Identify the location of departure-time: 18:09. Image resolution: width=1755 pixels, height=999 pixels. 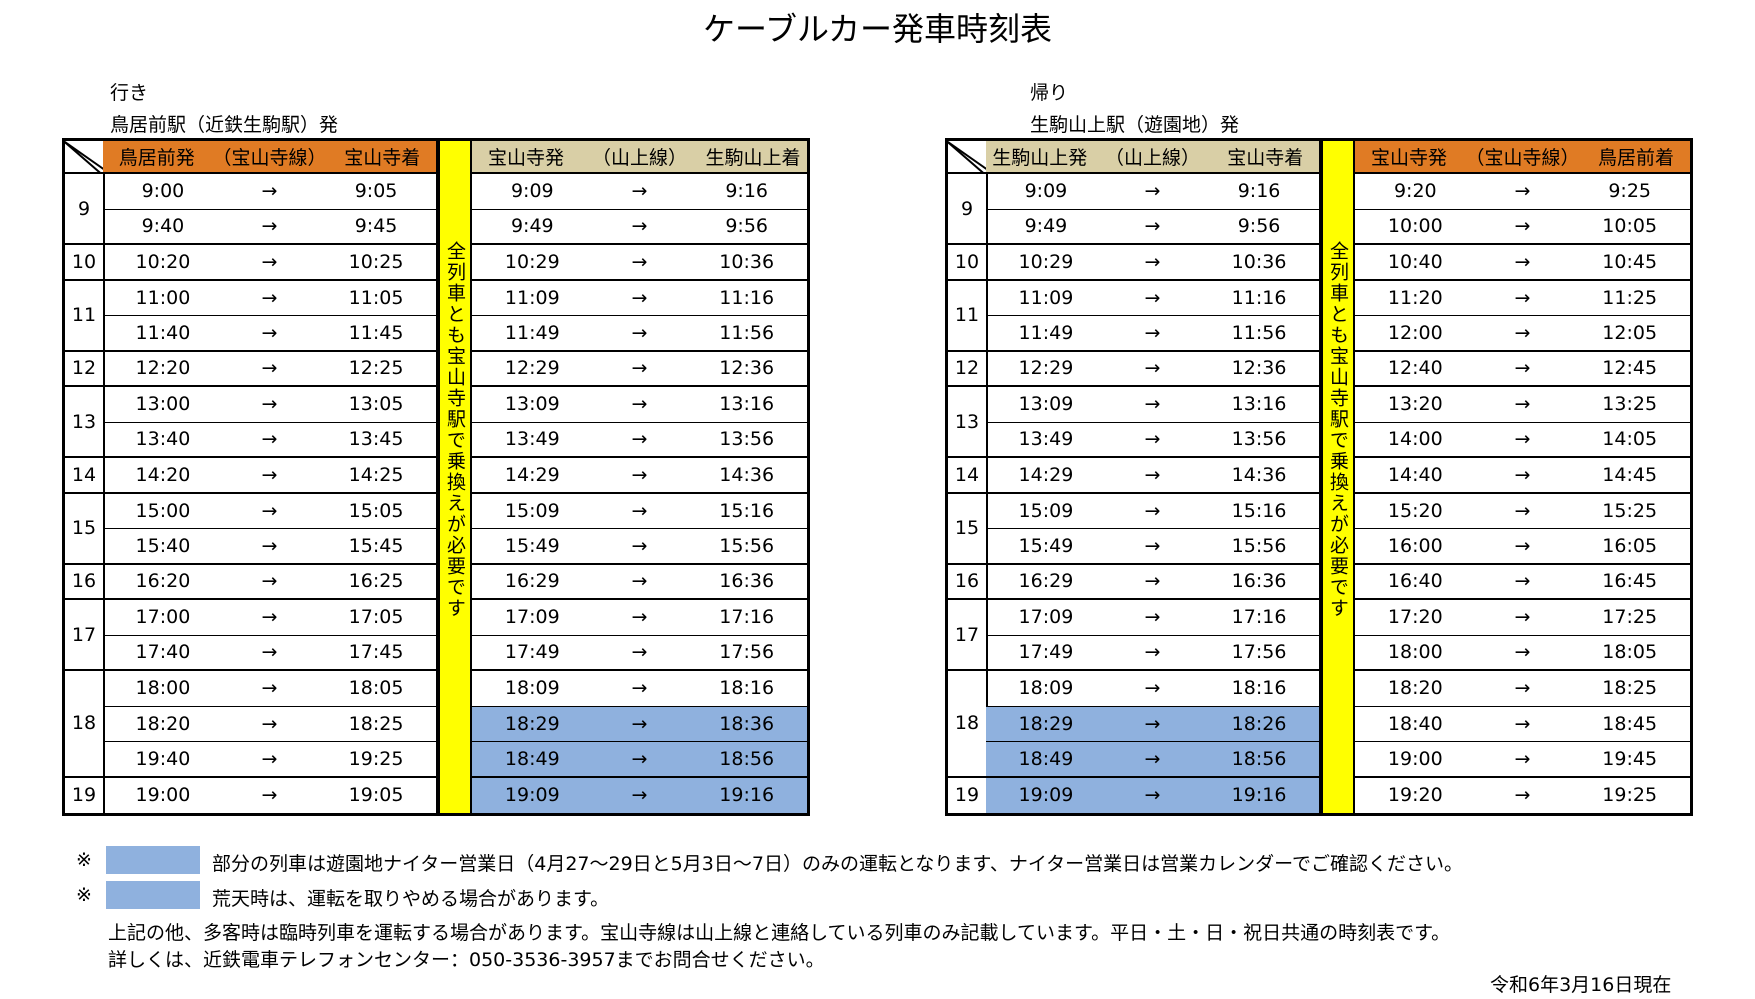
(532, 688).